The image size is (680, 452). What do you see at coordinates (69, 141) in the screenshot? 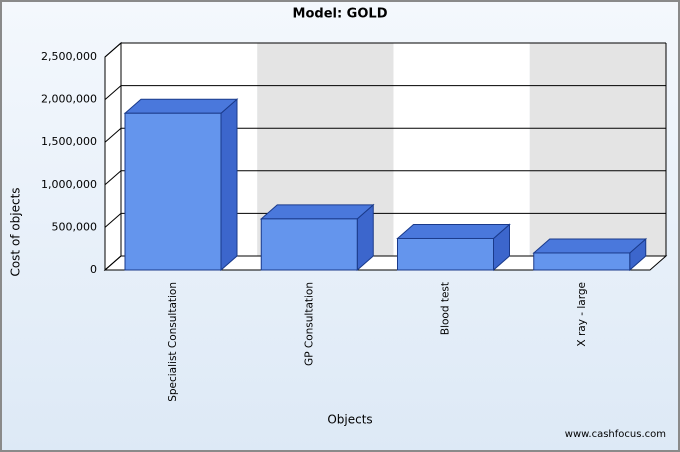
I see `y-tick-label: 1,500,000` at bounding box center [69, 141].